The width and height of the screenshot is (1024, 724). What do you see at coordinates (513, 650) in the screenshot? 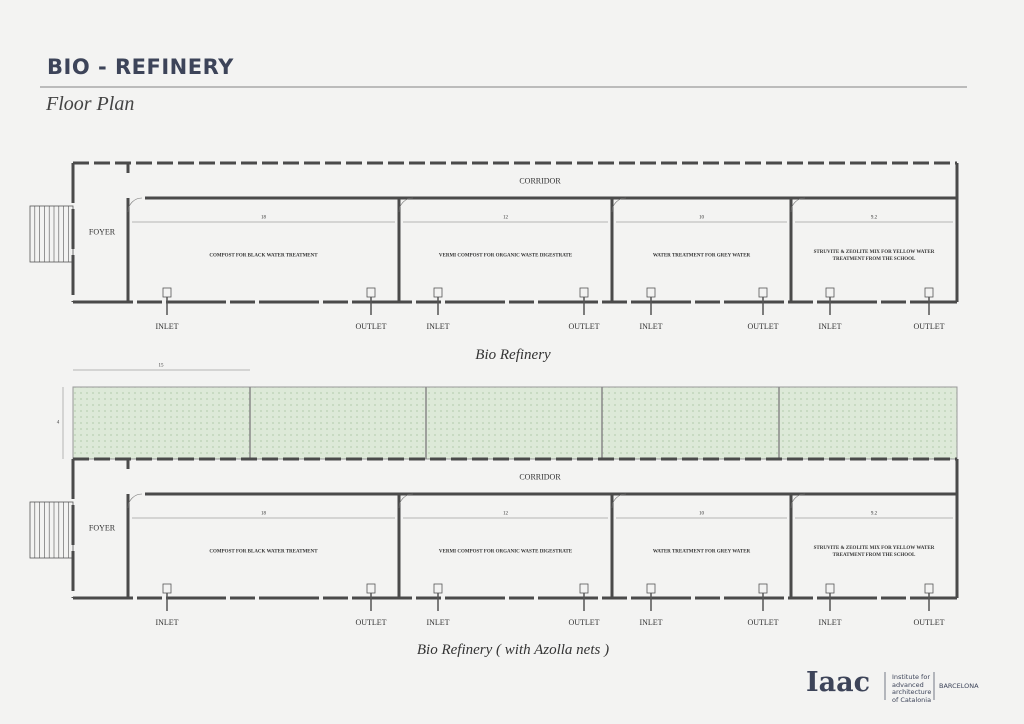
I see `plan-caption: Bio Refinery ( with Azolla nets )` at bounding box center [513, 650].